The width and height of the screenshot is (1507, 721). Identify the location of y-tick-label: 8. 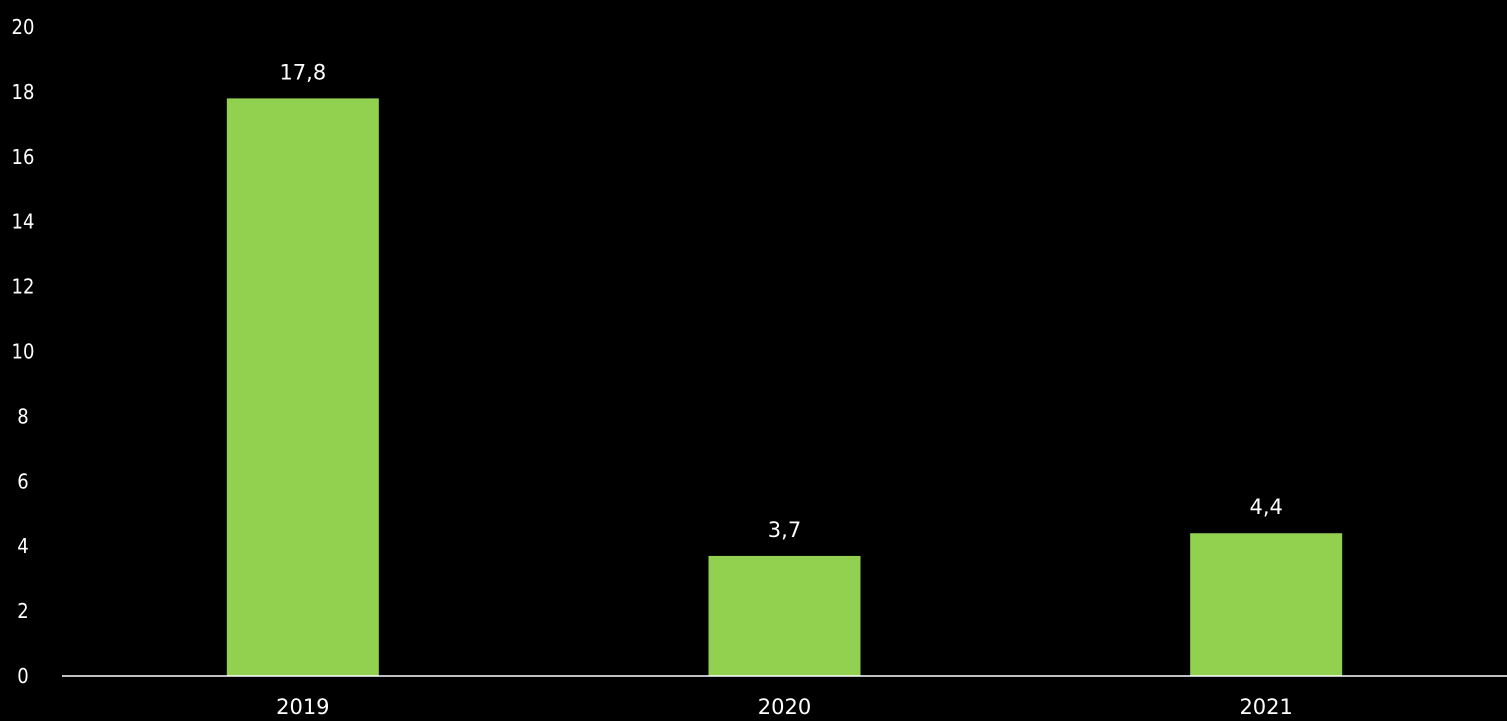
(22, 416).